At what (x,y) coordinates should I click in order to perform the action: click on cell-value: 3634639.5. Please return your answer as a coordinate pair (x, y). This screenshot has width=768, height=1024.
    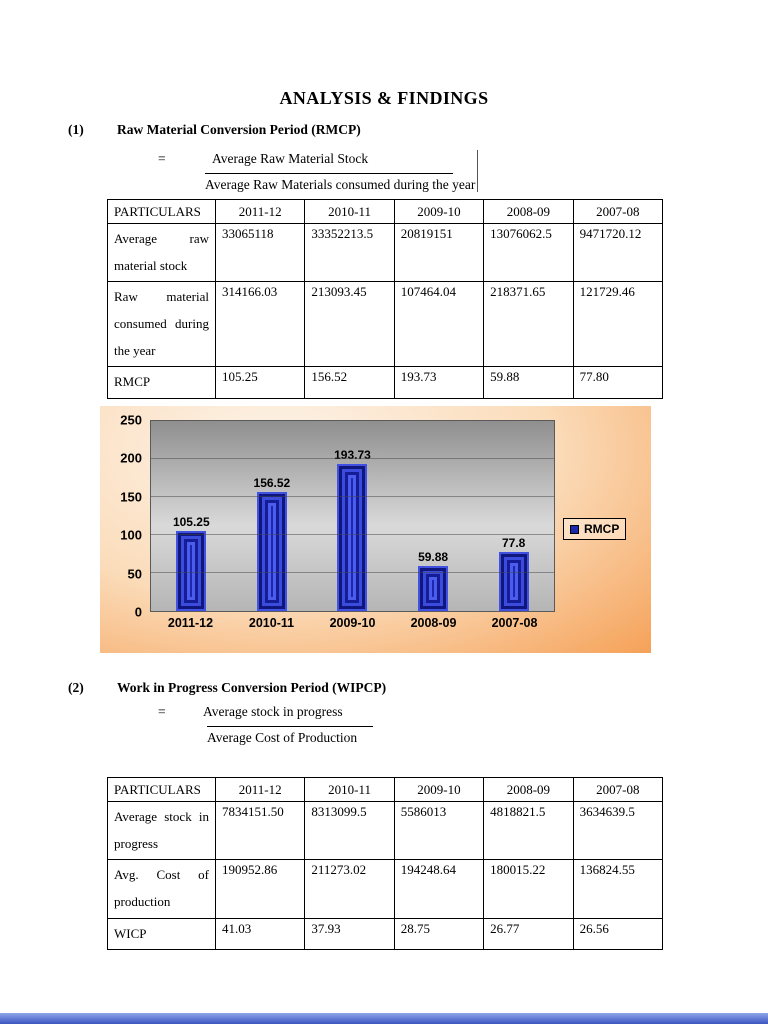
    Looking at the image, I should click on (618, 830).